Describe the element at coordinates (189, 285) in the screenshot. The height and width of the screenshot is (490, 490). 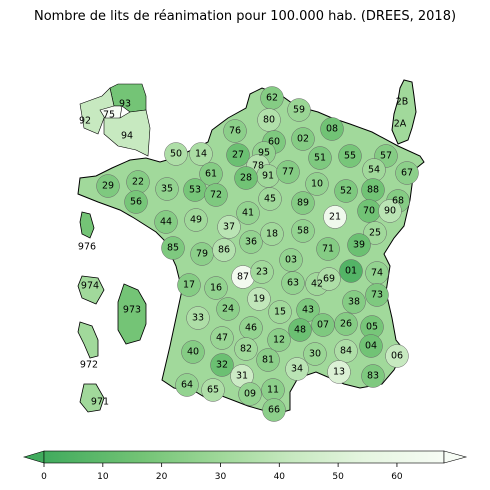
I see `department-label-17: 17` at that location.